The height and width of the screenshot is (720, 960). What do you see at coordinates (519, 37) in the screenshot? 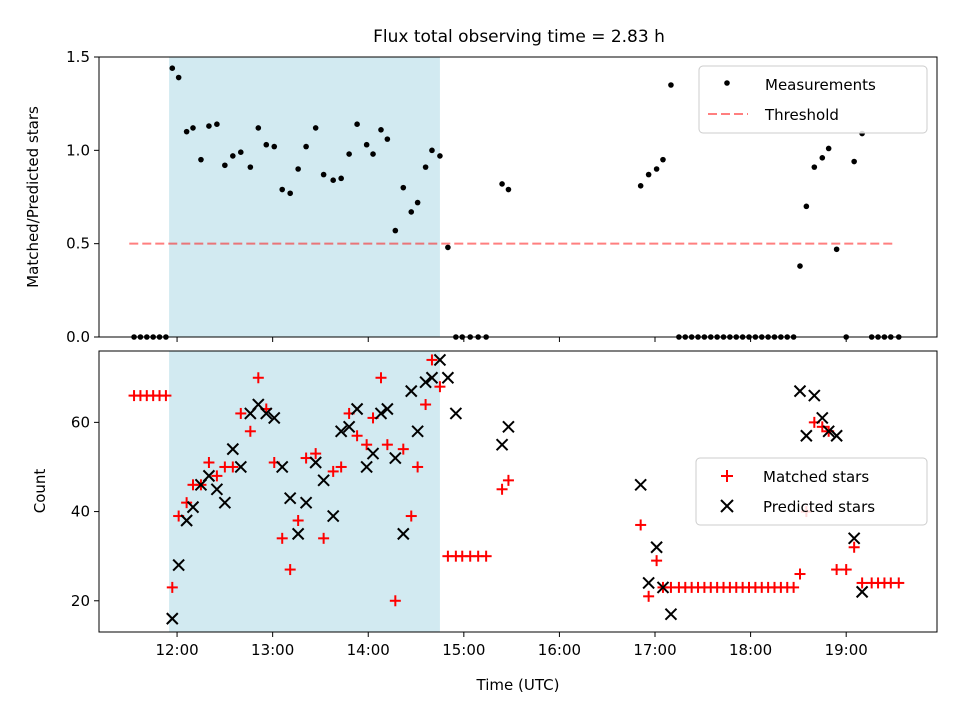
I see `chart-title: Flux total observing time = 2.83 h` at bounding box center [519, 37].